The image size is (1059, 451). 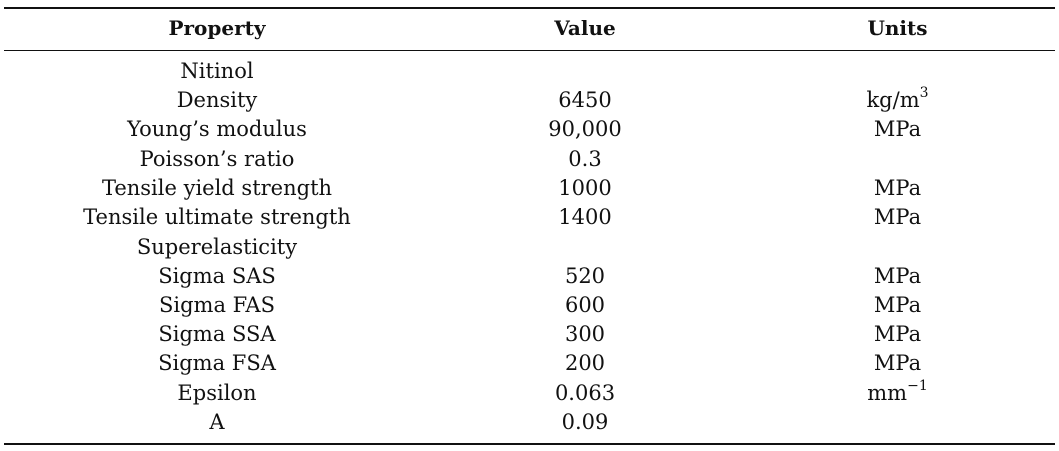 What do you see at coordinates (529, 159) in the screenshot?
I see `table-row: Poisson’s ratio 0.3` at bounding box center [529, 159].